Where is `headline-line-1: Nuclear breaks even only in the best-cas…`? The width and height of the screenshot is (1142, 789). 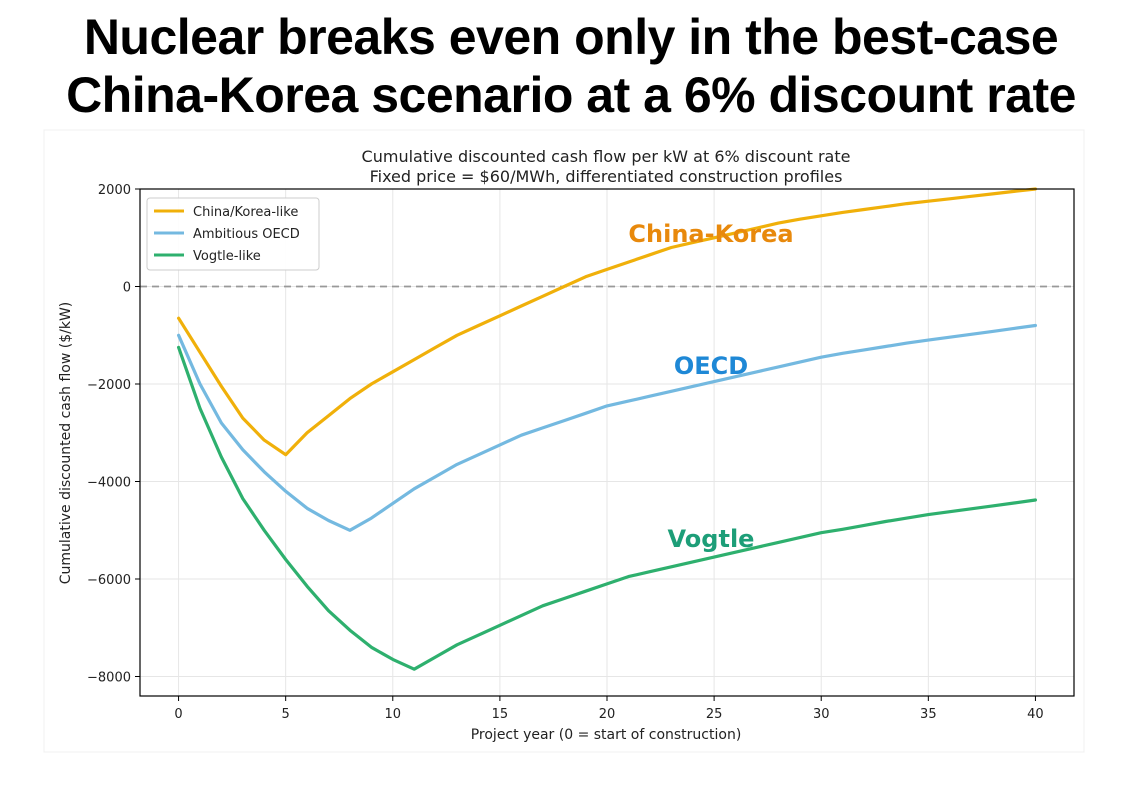 headline-line-1: Nuclear breaks even only in the best-cas… is located at coordinates (571, 37).